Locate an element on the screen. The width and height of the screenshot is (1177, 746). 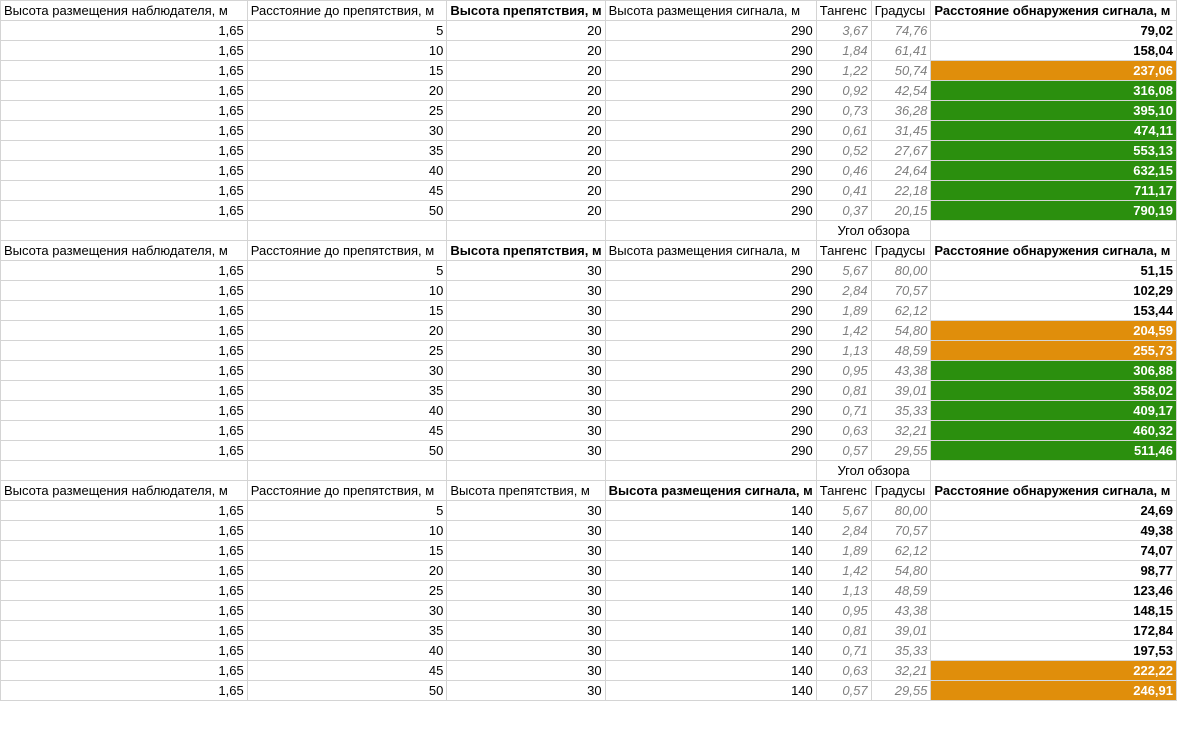
degrees-cell: 35,33 is located at coordinates (901, 650).